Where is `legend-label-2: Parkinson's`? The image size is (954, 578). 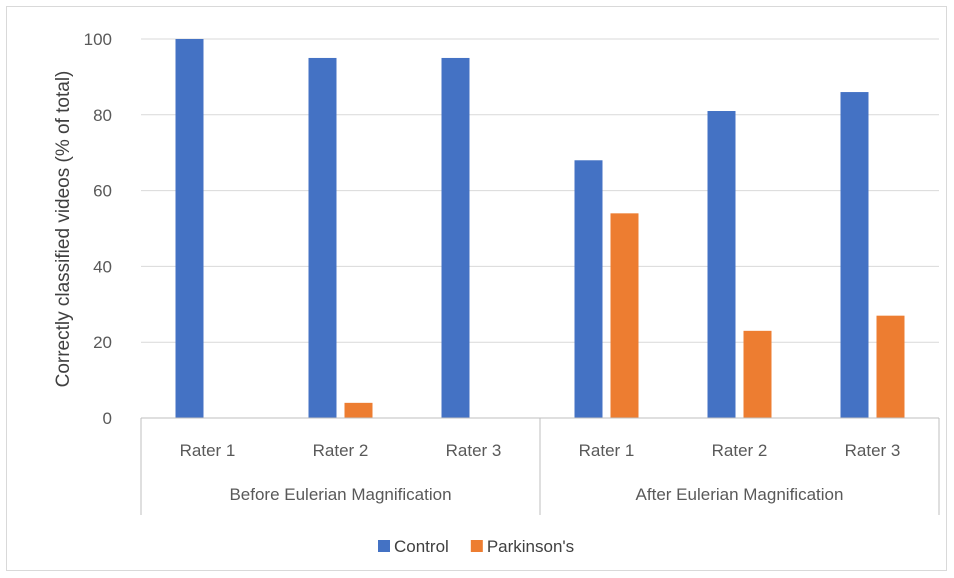
legend-label-2: Parkinson's is located at coordinates (530, 546).